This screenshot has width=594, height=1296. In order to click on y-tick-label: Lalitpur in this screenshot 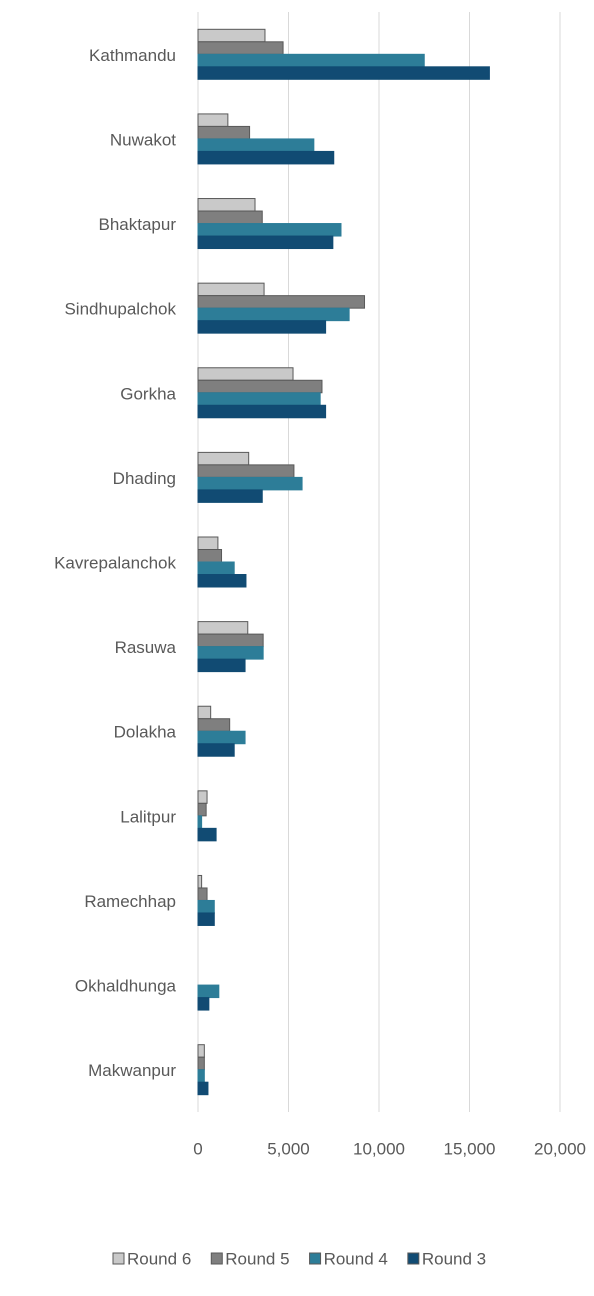, I will do `click(148, 816)`.